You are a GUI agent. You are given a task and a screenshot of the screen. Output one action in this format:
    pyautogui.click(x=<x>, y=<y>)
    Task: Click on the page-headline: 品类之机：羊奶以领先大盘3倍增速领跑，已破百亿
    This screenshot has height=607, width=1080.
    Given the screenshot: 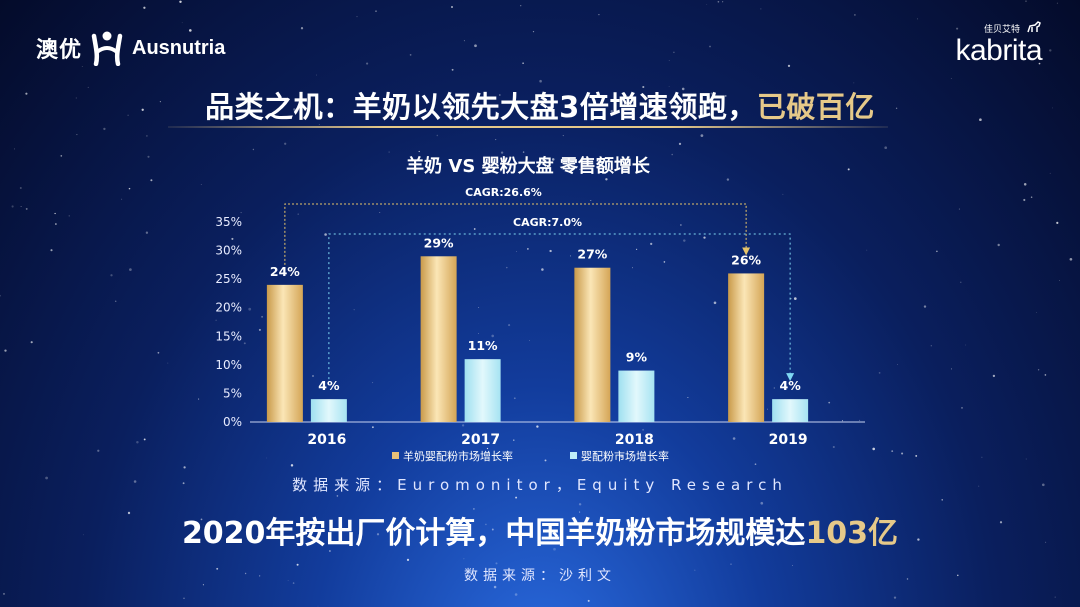 What is the action you would take?
    pyautogui.click(x=540, y=105)
    